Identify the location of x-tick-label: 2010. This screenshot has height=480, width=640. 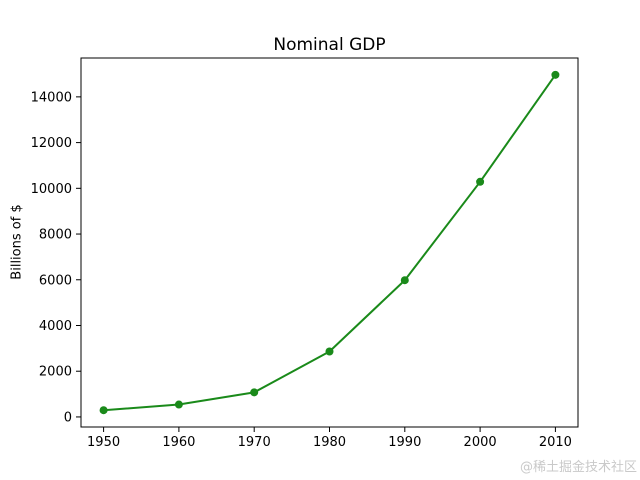
(555, 442).